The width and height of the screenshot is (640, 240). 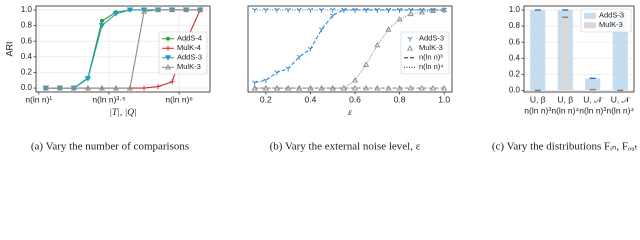 What do you see at coordinates (431, 57) in the screenshot?
I see `legend-label: n(ln n)³` at bounding box center [431, 57].